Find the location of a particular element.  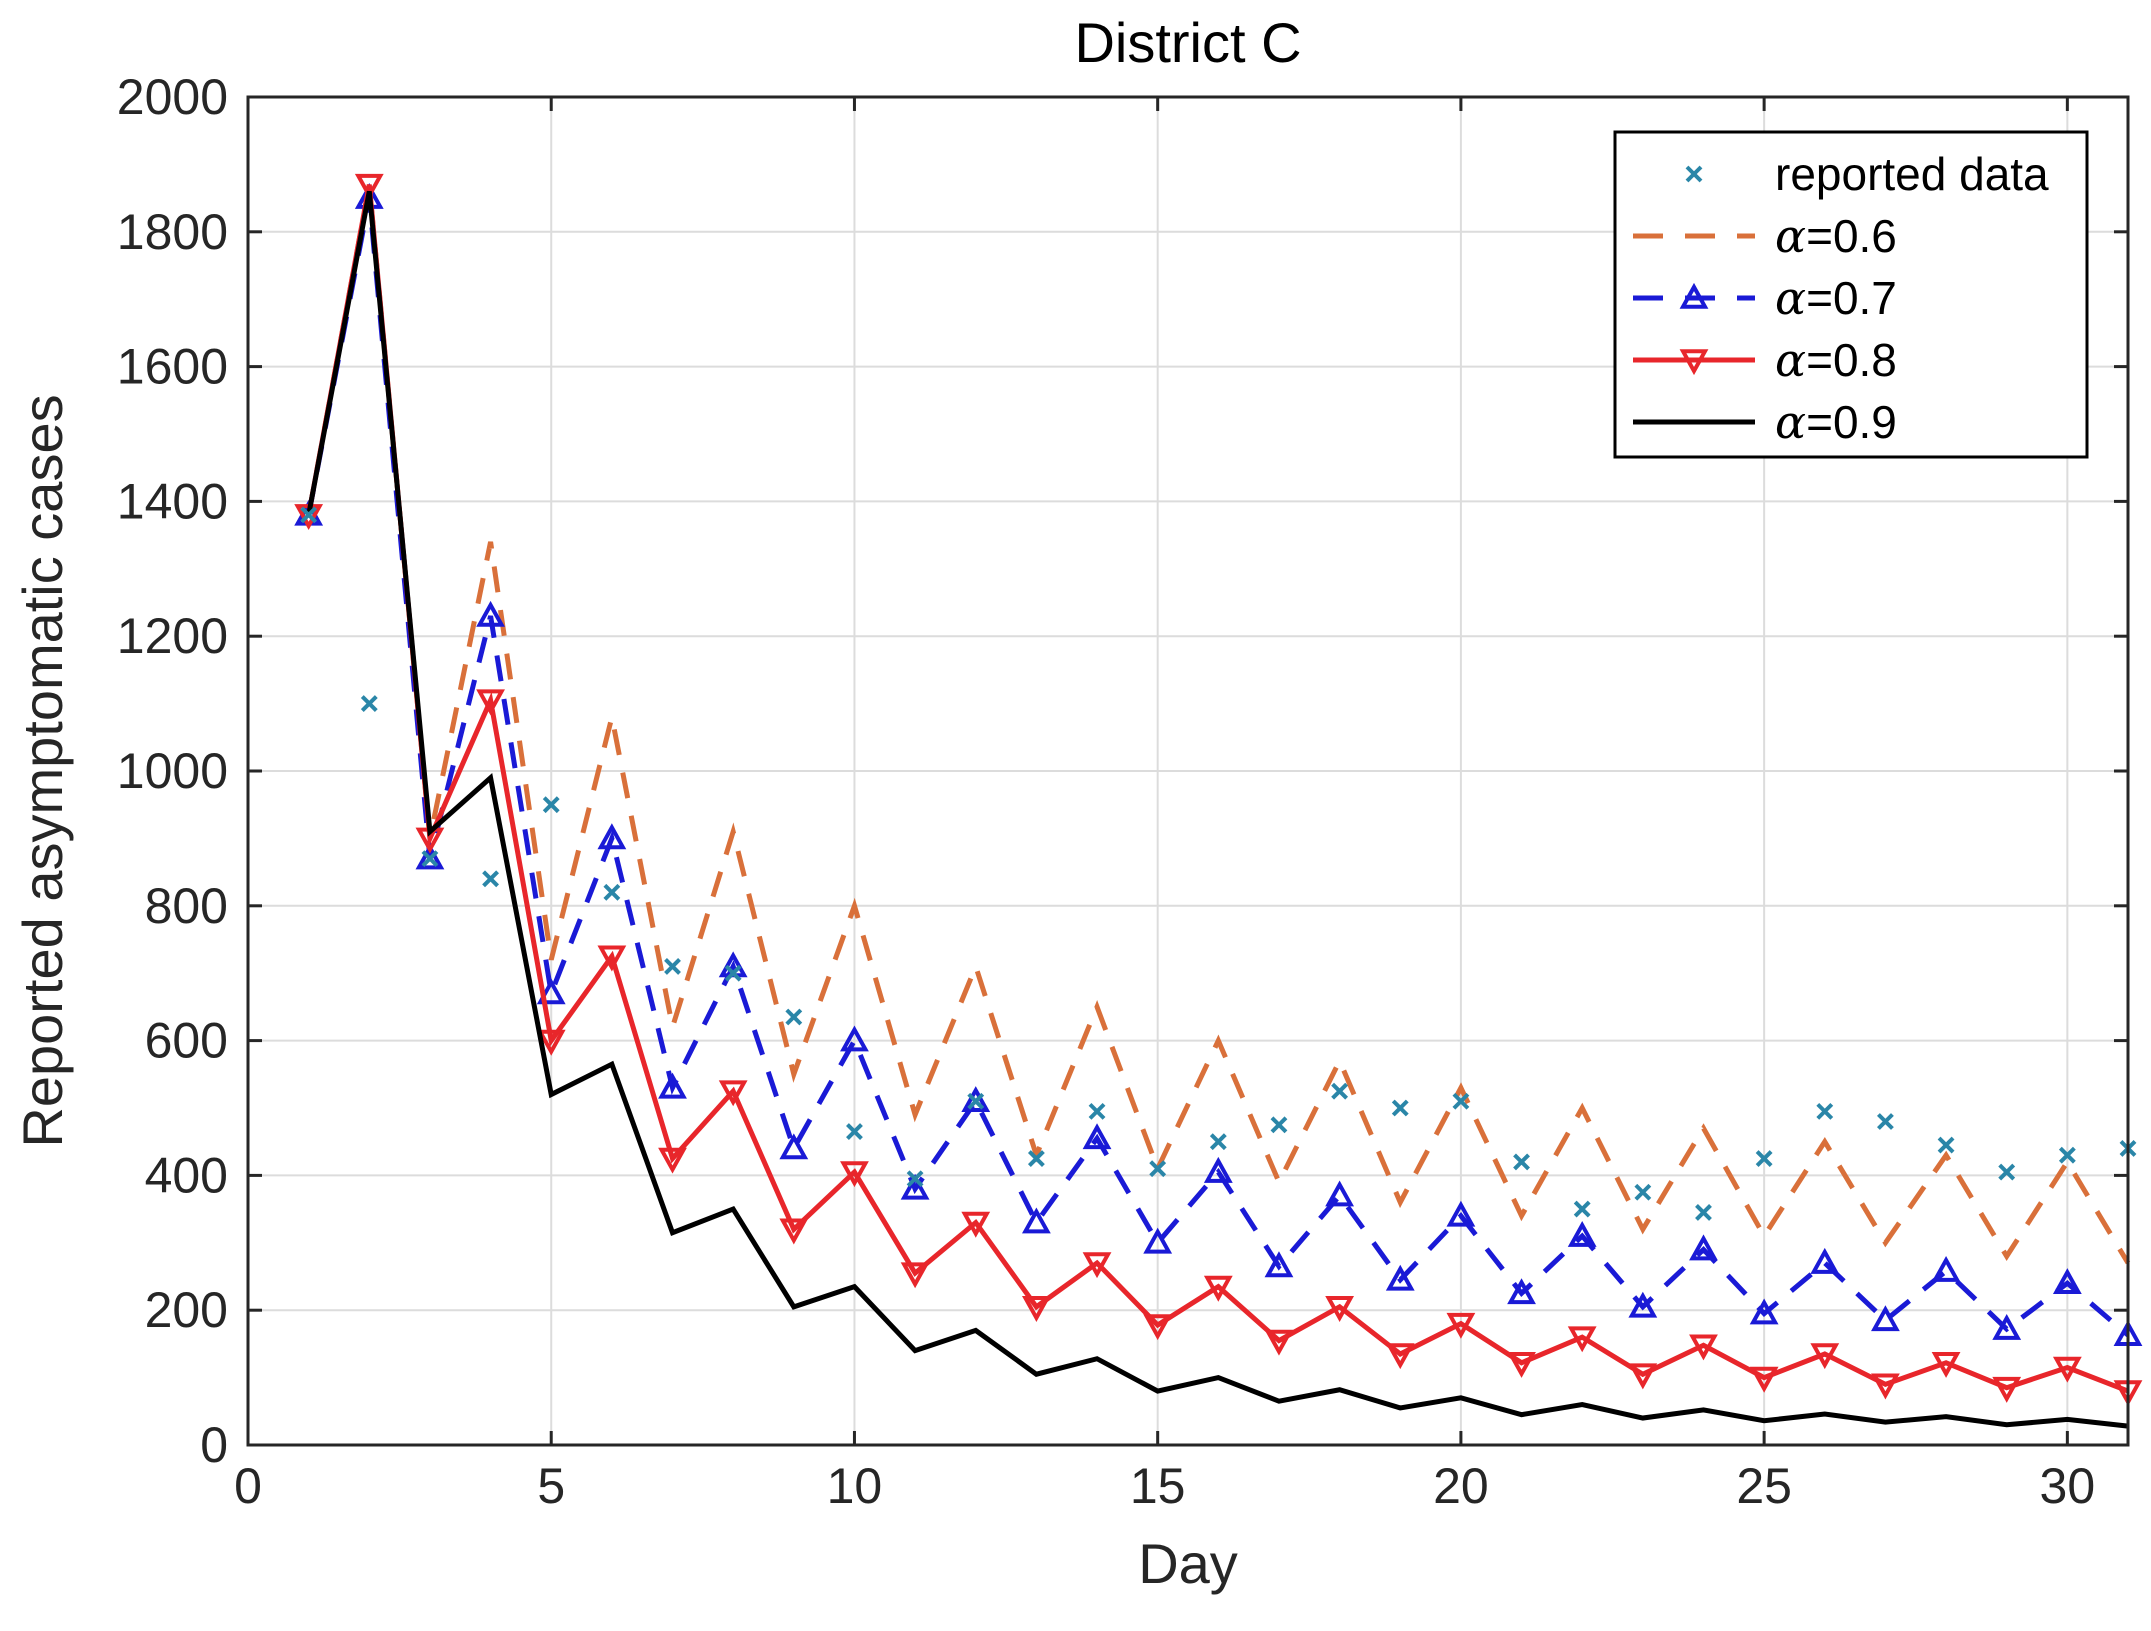

y-tick-label: 2000 is located at coordinates (172, 97).